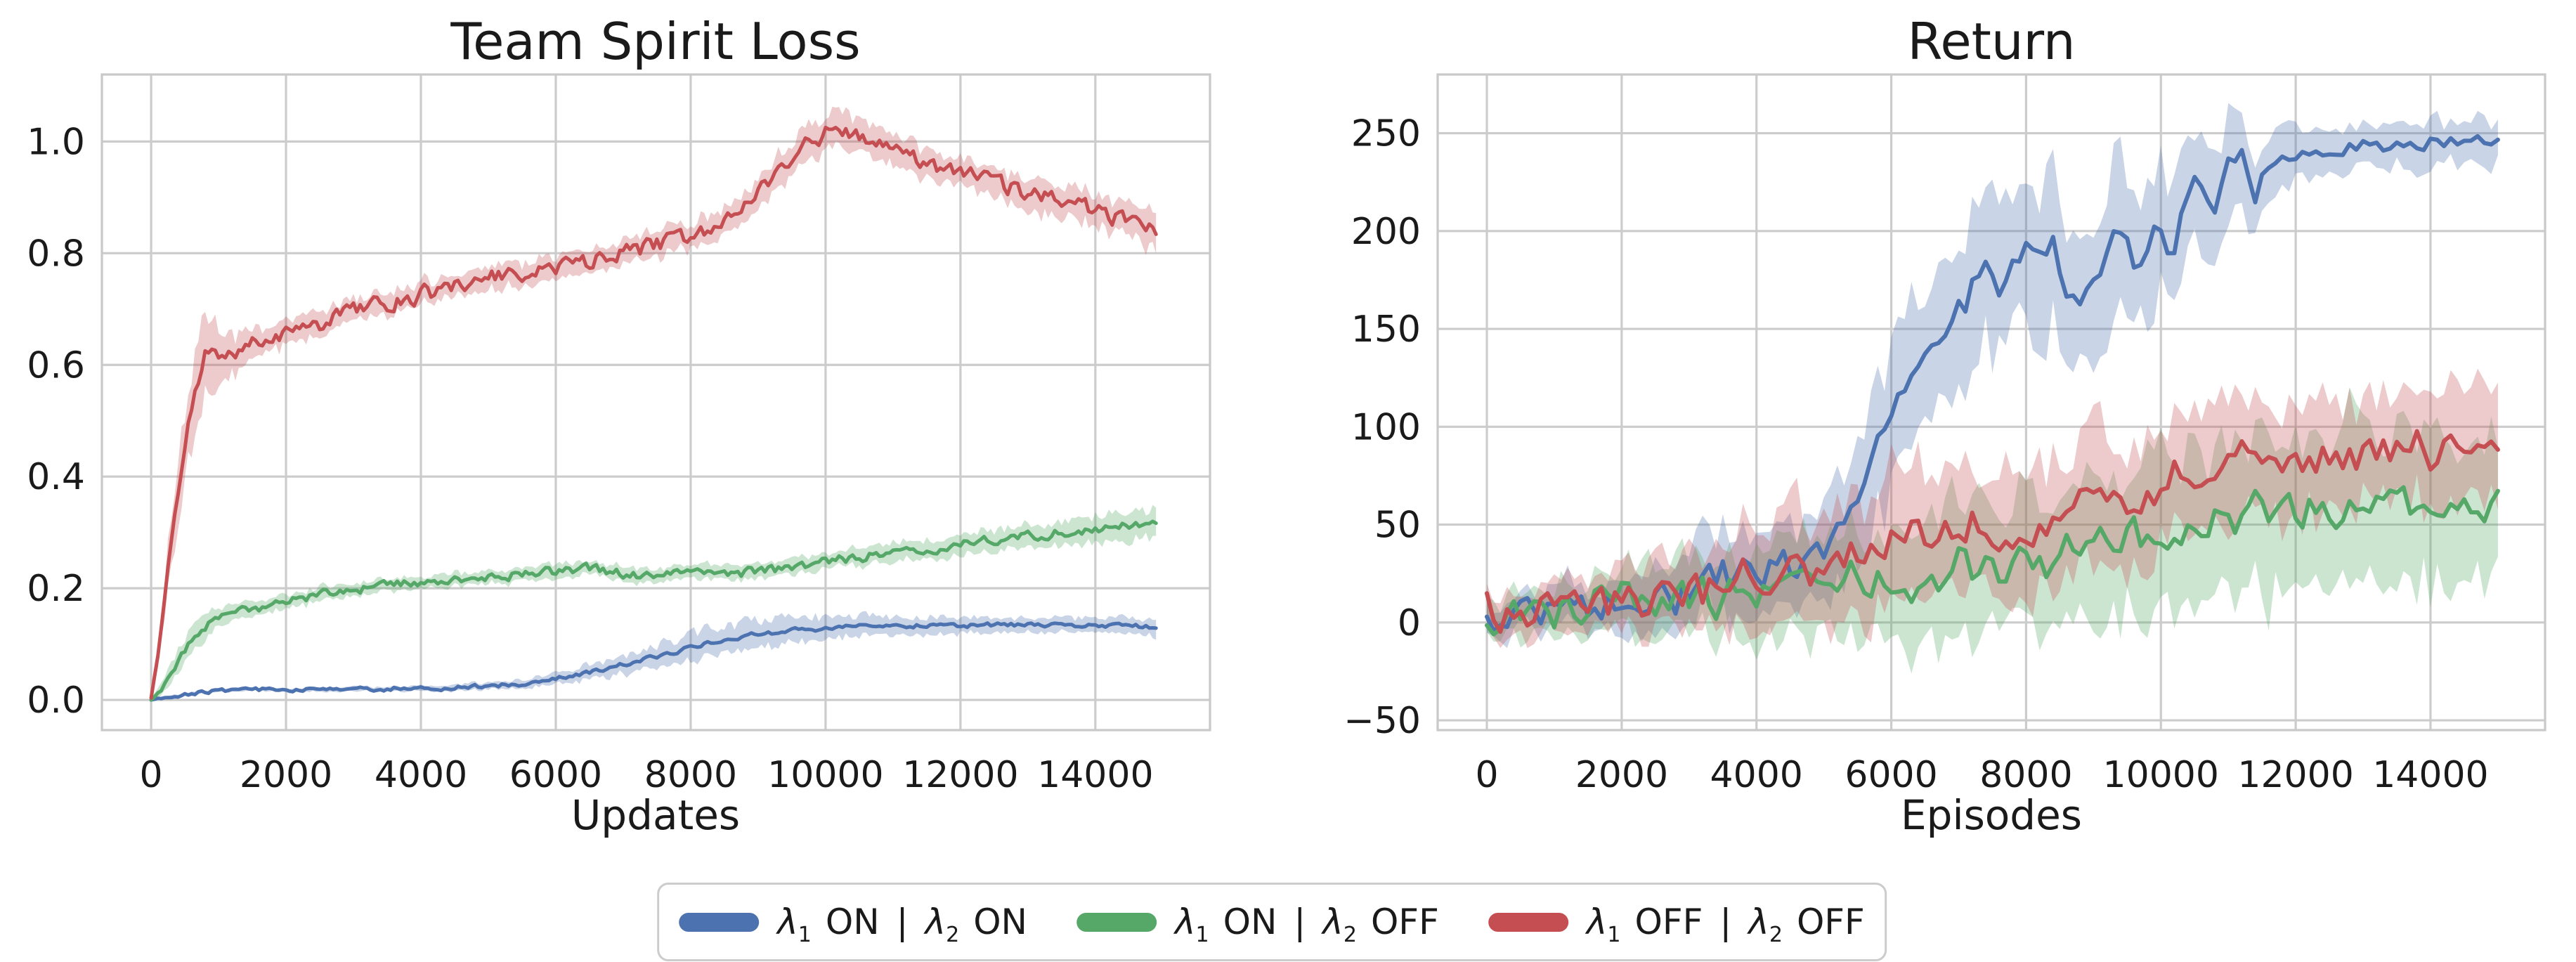 The width and height of the screenshot is (2576, 962). What do you see at coordinates (902, 925) in the screenshot?
I see `legend-label: λ1 ON | λ2 ON` at bounding box center [902, 925].